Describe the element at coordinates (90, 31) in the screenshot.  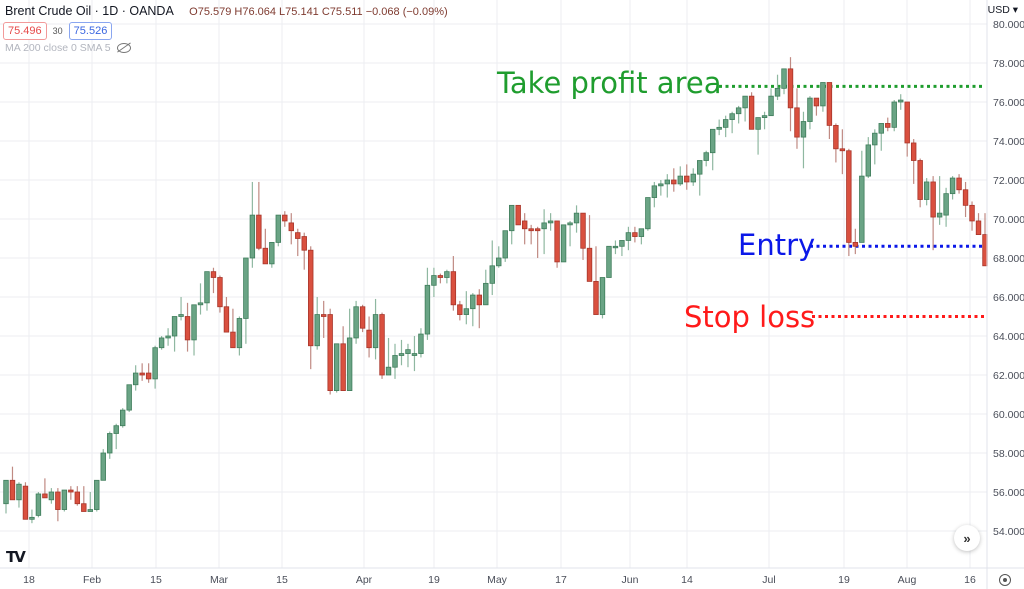
I see `buy-price-button: 75.526` at that location.